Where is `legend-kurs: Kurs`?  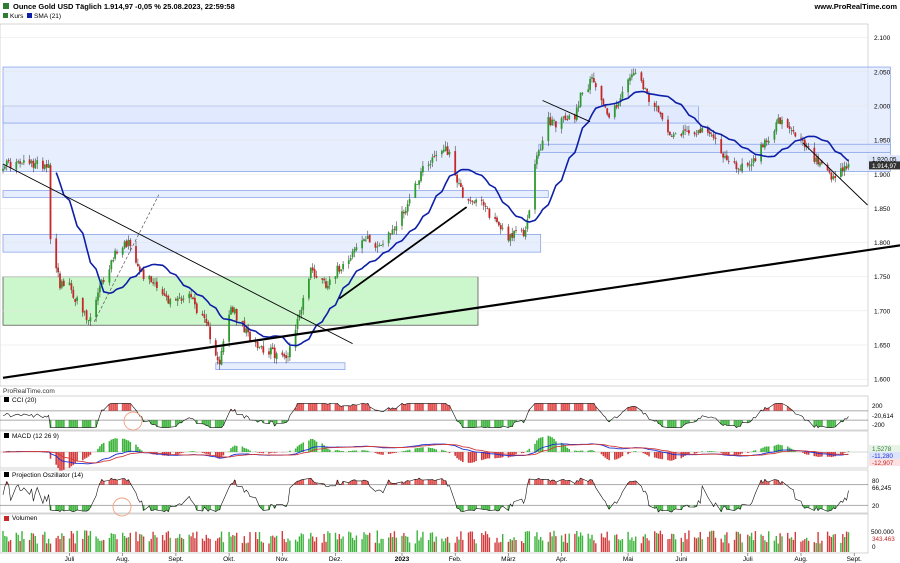
legend-kurs: Kurs is located at coordinates (17, 16).